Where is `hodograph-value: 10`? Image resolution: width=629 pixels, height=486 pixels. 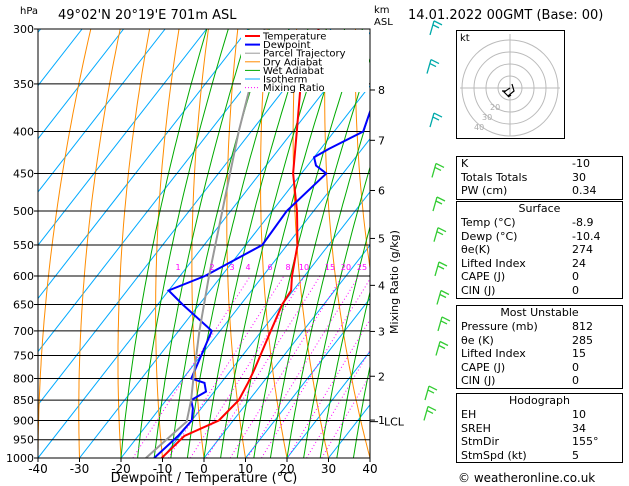 hodograph-value: 10 is located at coordinates (579, 414).